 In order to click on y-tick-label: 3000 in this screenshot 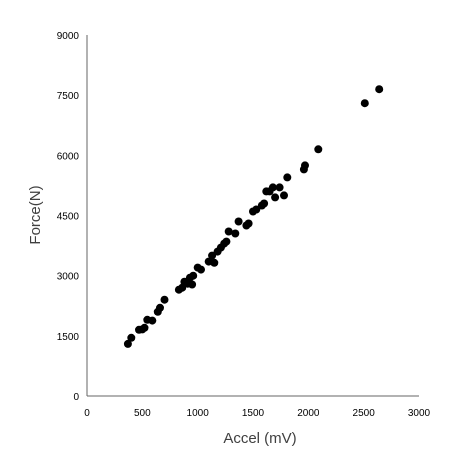, I will do `click(68, 277)`.